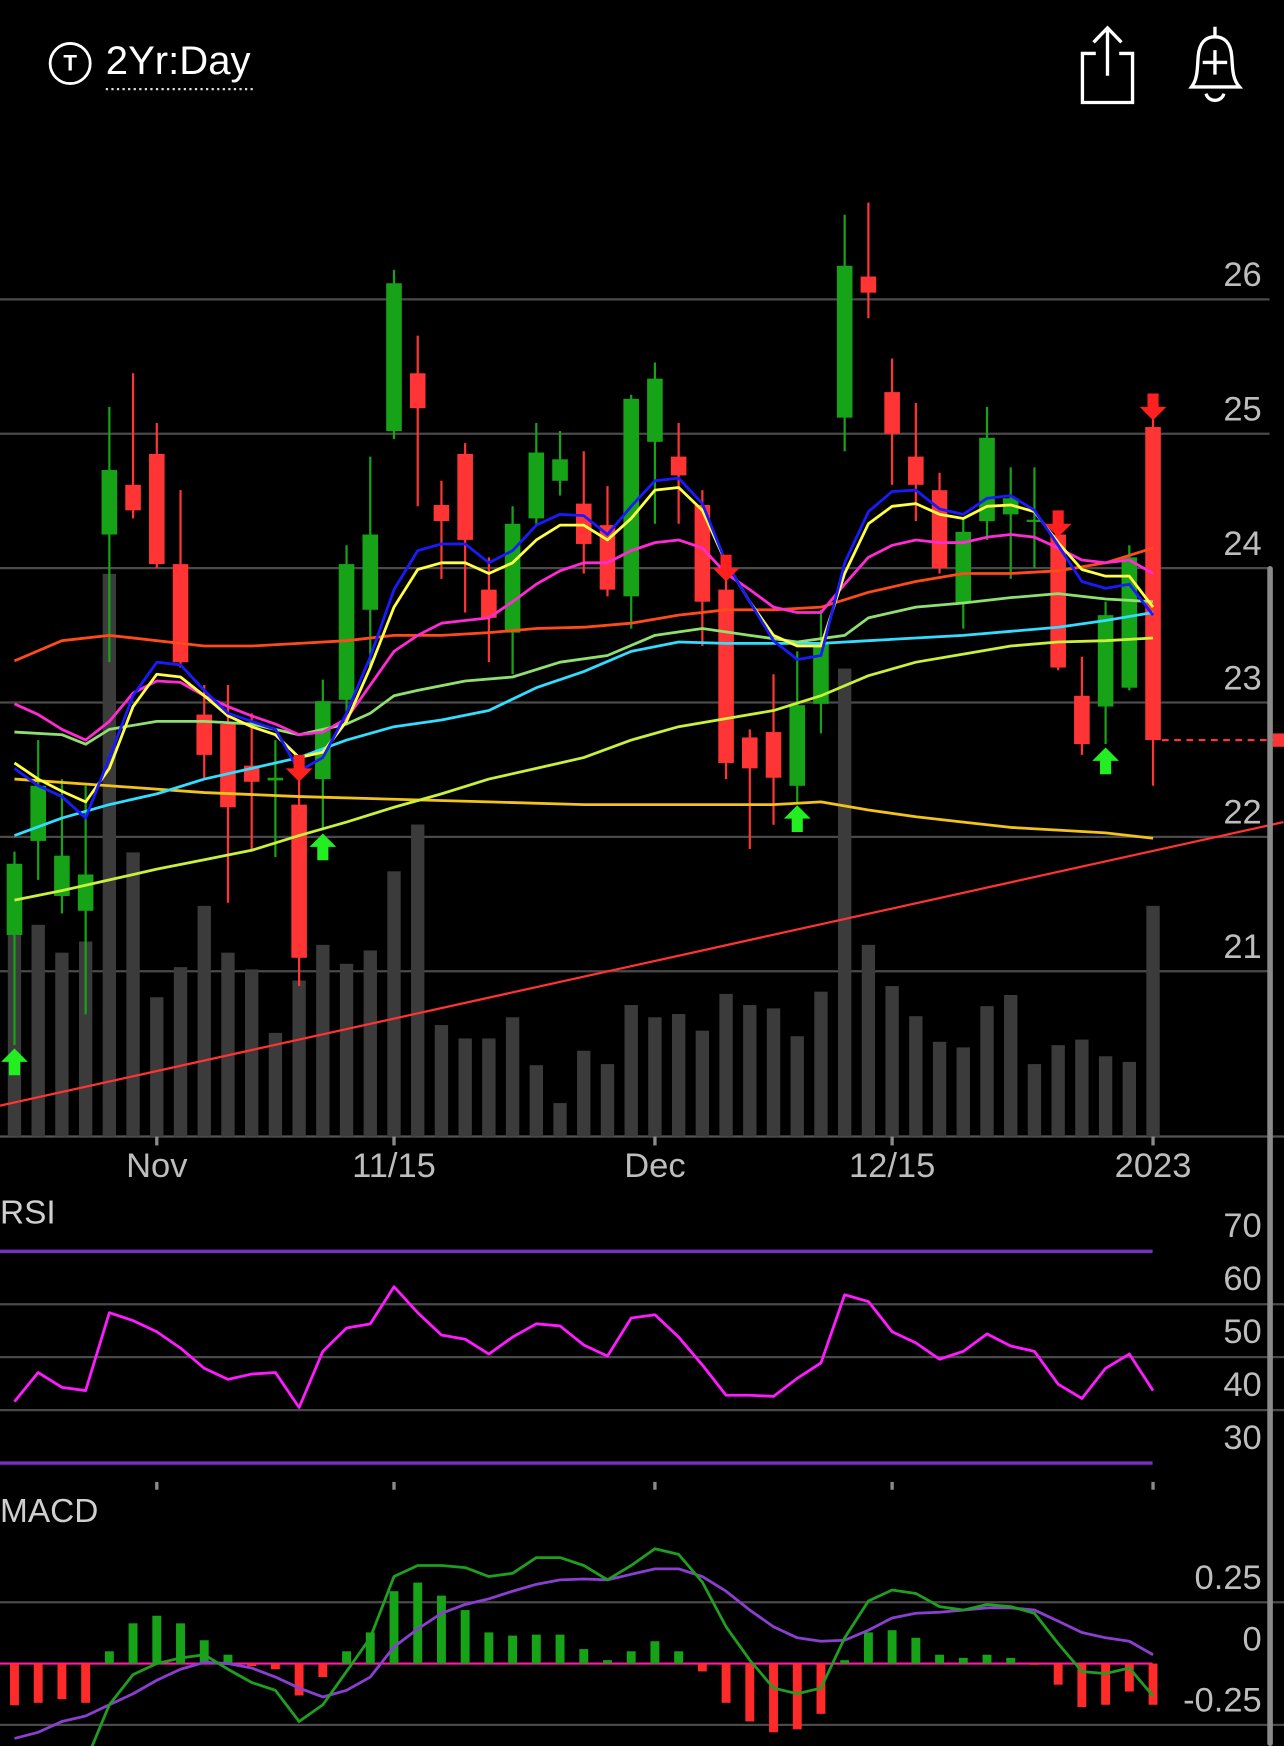 This screenshot has height=1746, width=1284. Describe the element at coordinates (1242, 1226) in the screenshot. I see `y-tick-label: 70` at that location.